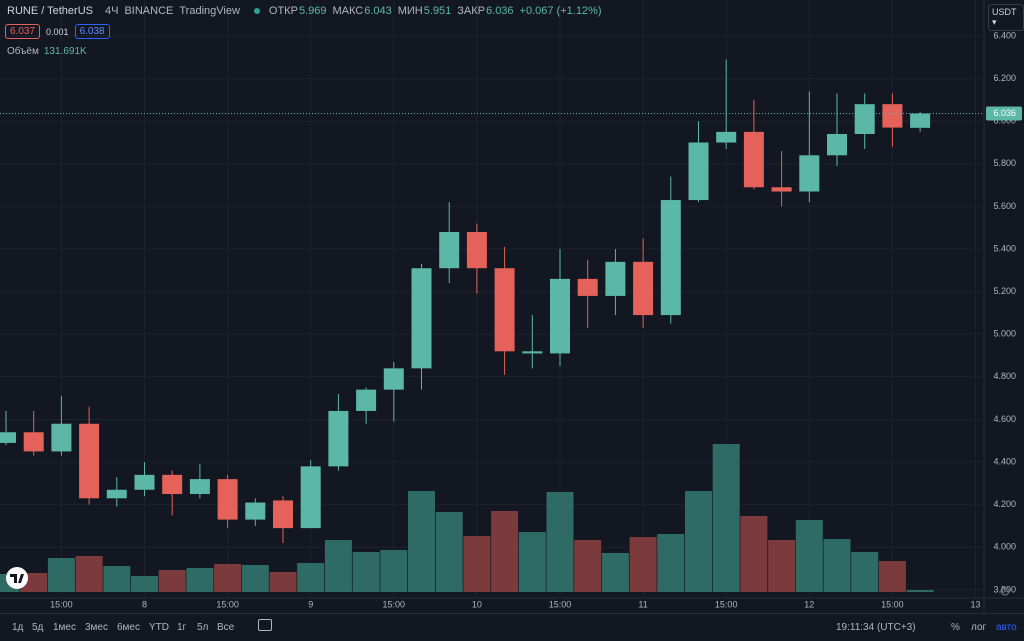  I want to click on ohlc-label: ОТКР, so click(283, 11).